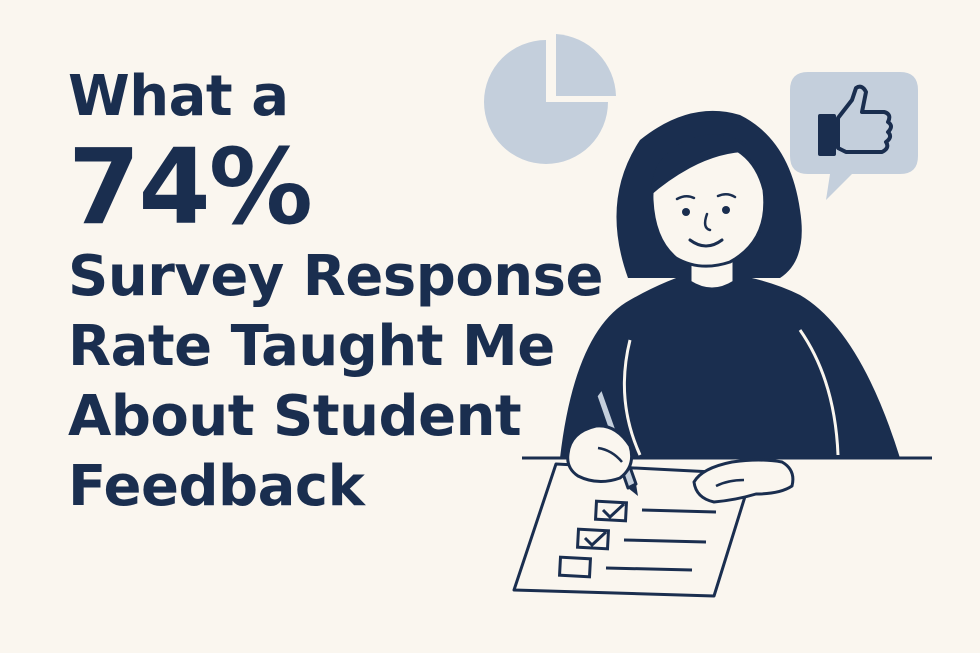 This screenshot has width=980, height=653. What do you see at coordinates (335, 276) in the screenshot?
I see `headline-line-3: Survey Response` at bounding box center [335, 276].